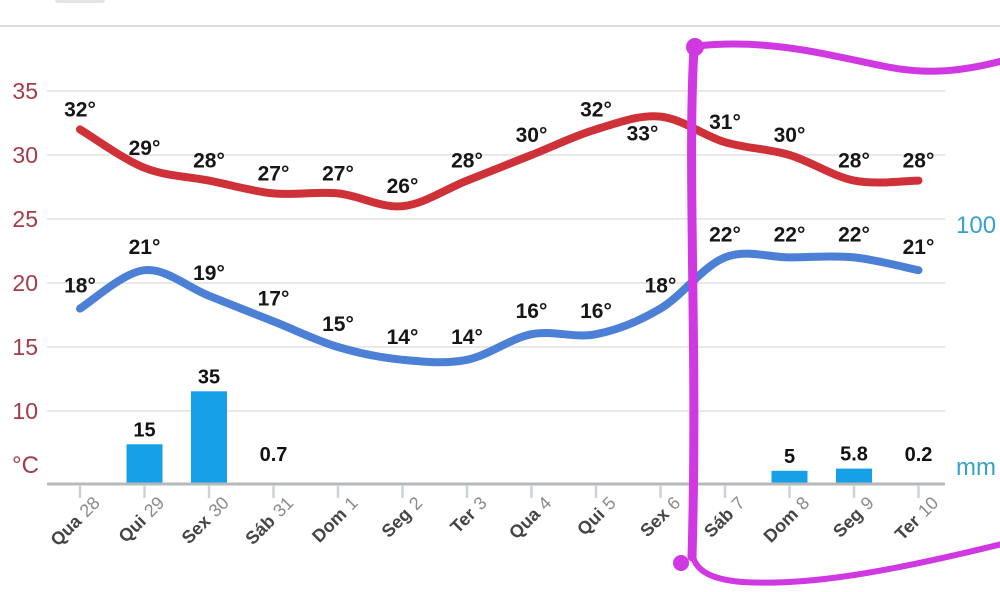 This screenshot has width=1000, height=592. Describe the element at coordinates (693, 302) in the screenshot. I see `annotation-vertical-stroke` at that location.